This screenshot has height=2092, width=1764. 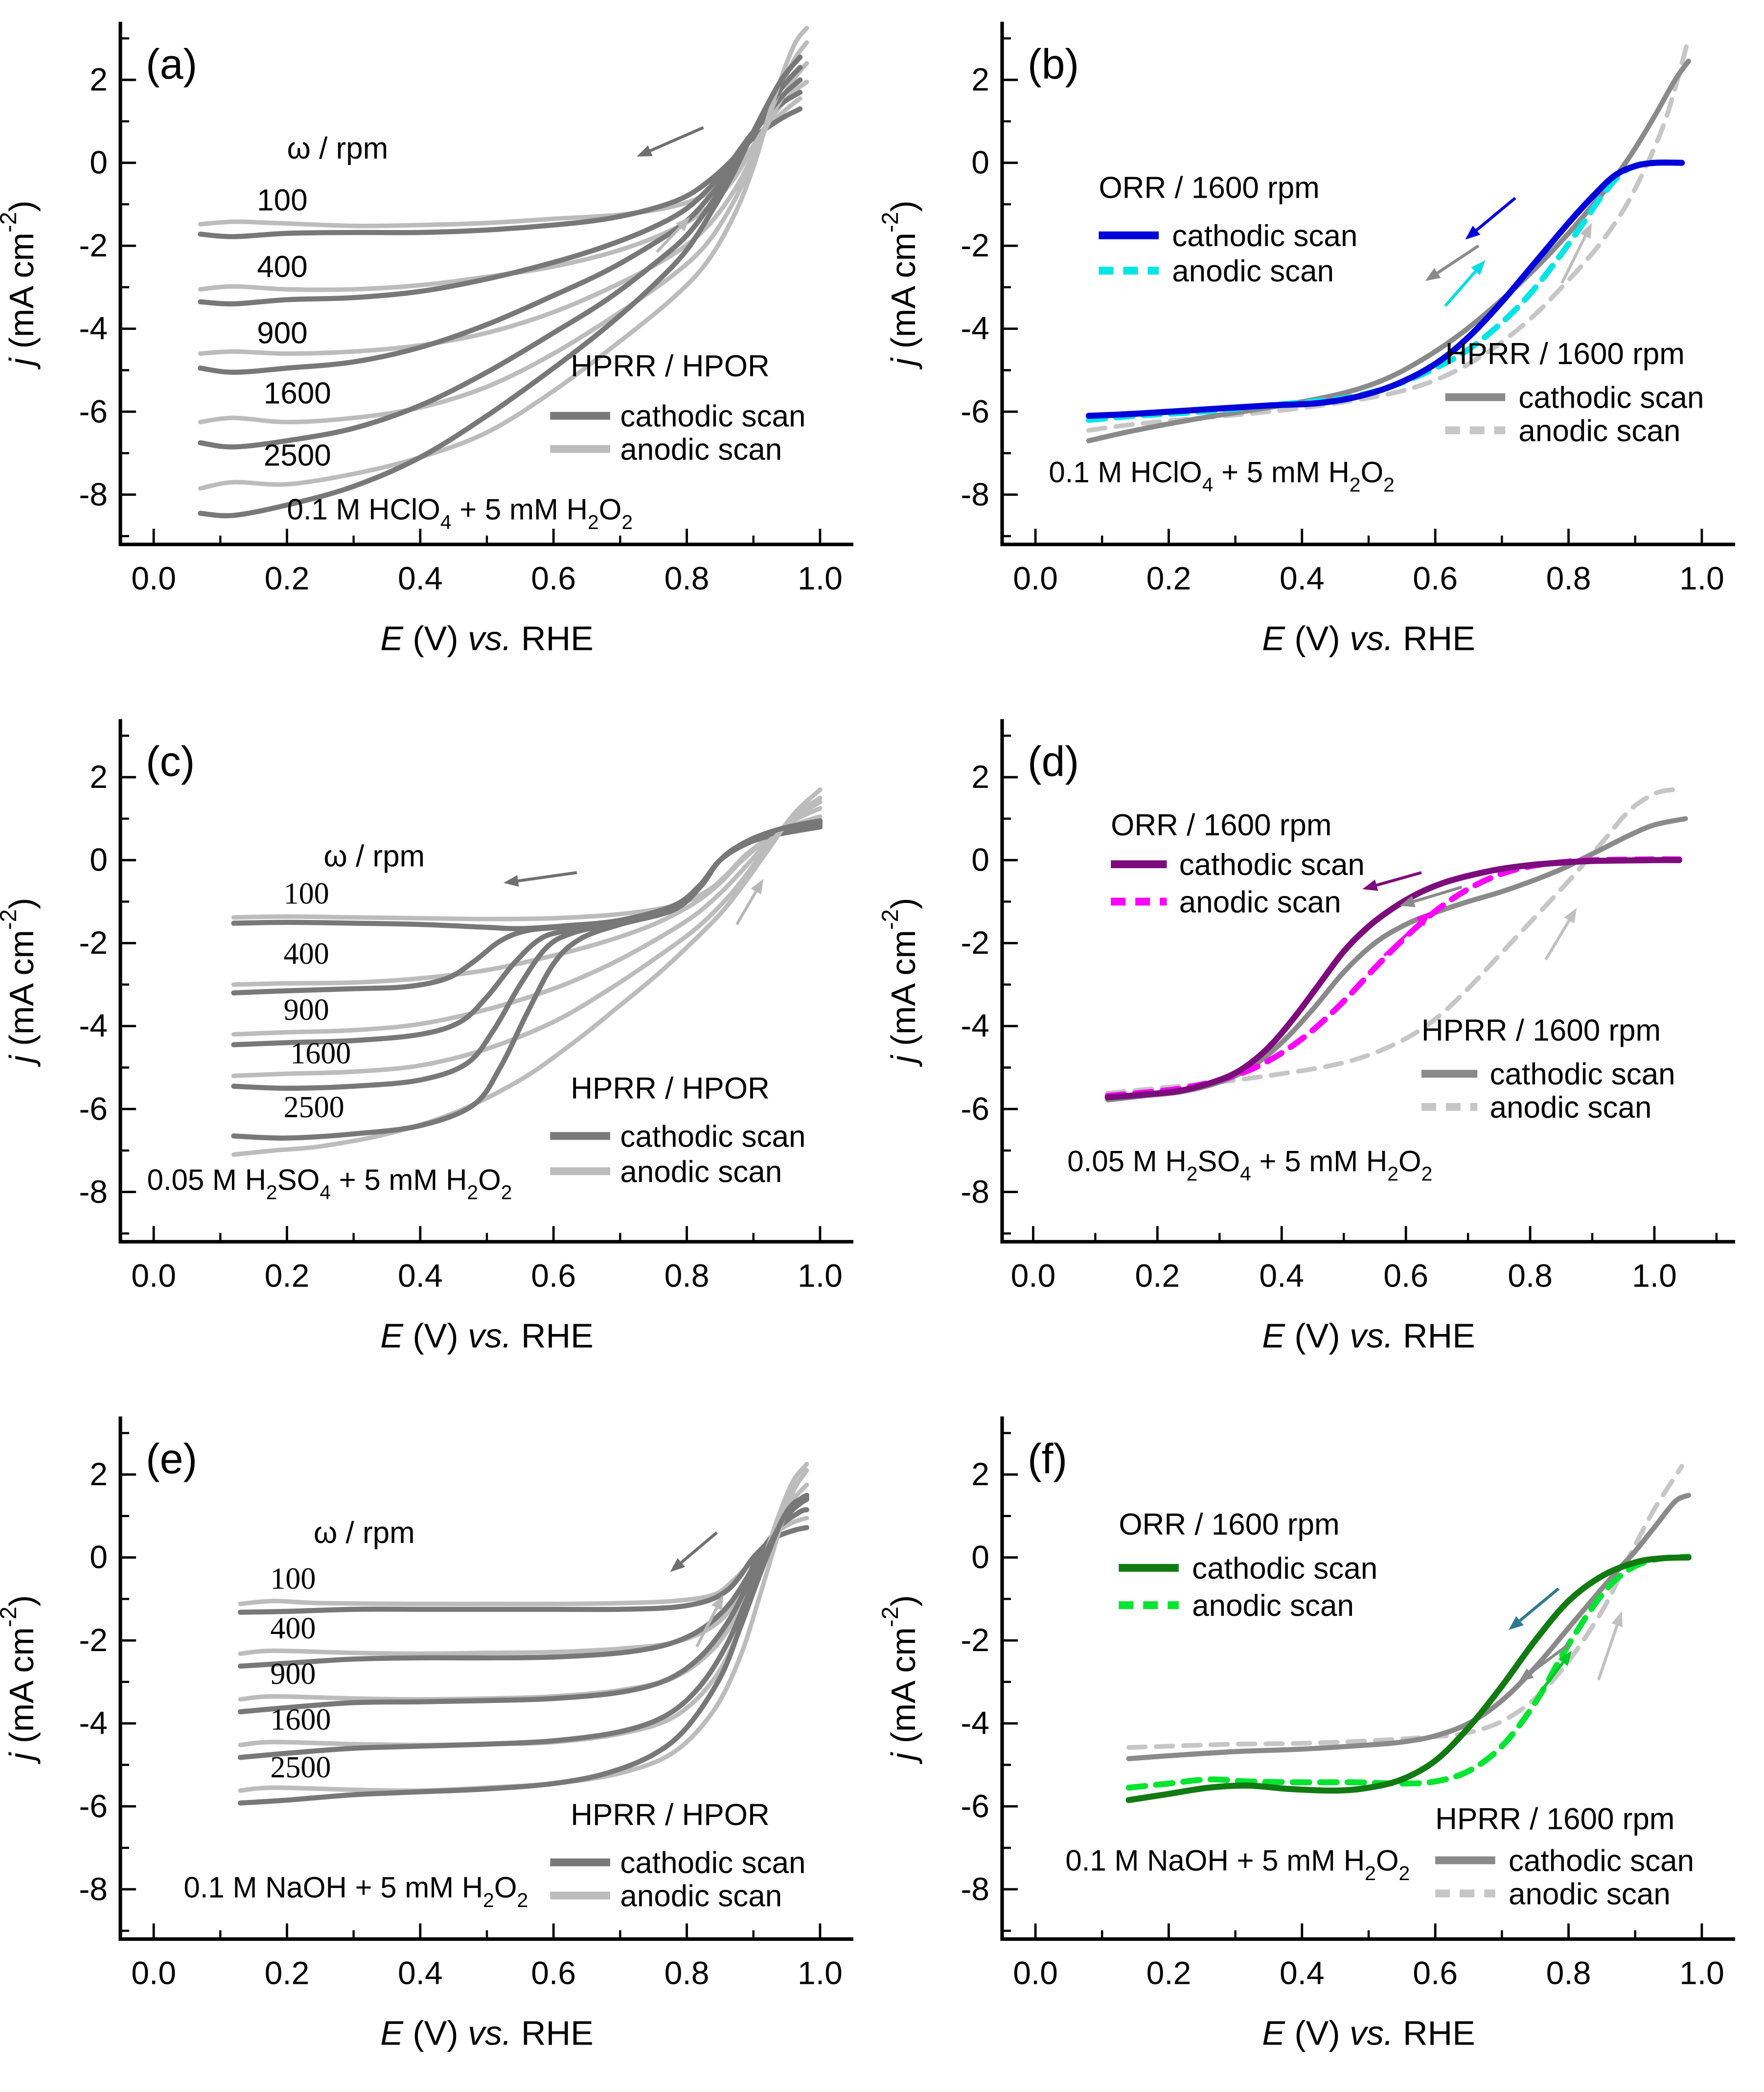 I want to click on text-label: -6, so click(x=93, y=411).